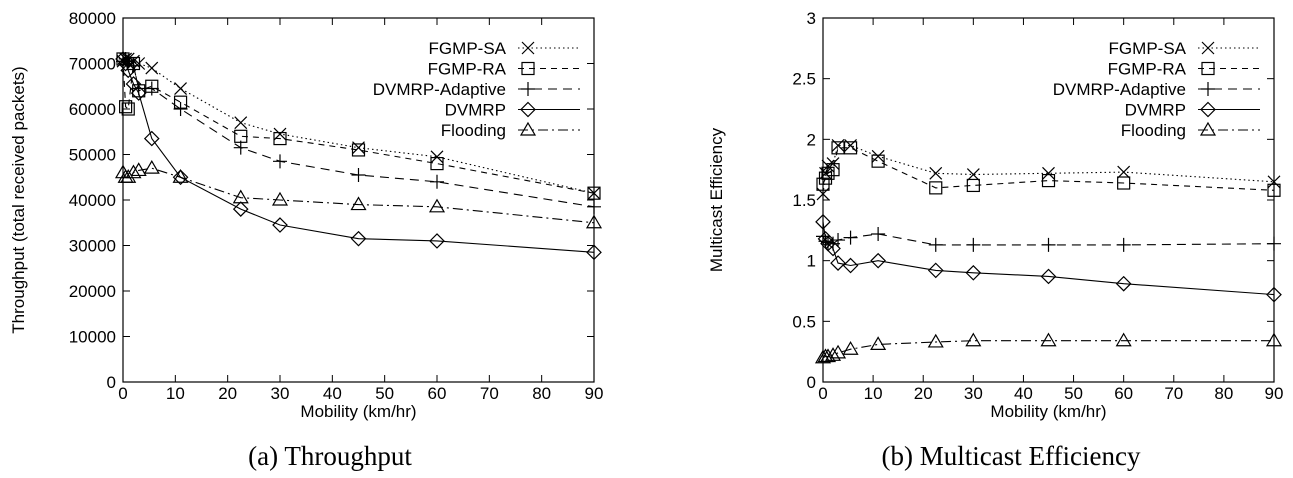  I want to click on x-tick-label: 80, so click(1223, 393).